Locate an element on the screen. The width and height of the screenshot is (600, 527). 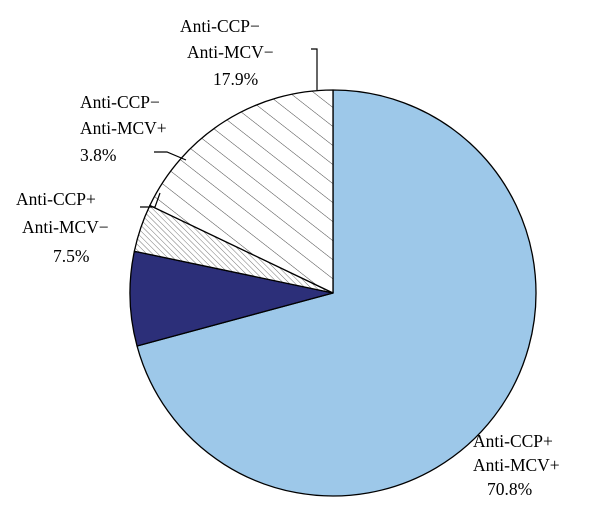
percent-label: 7.5% is located at coordinates (71, 256).